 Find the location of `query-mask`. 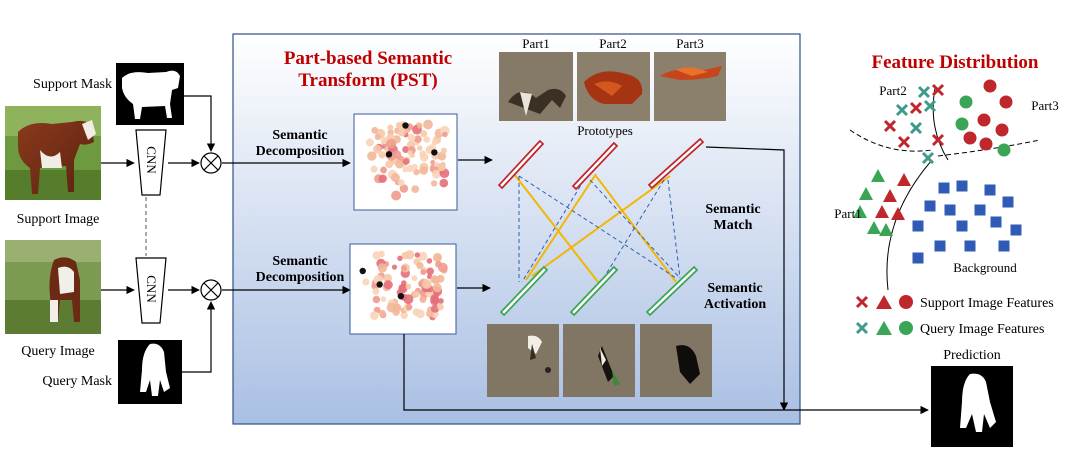

query-mask is located at coordinates (150, 372).